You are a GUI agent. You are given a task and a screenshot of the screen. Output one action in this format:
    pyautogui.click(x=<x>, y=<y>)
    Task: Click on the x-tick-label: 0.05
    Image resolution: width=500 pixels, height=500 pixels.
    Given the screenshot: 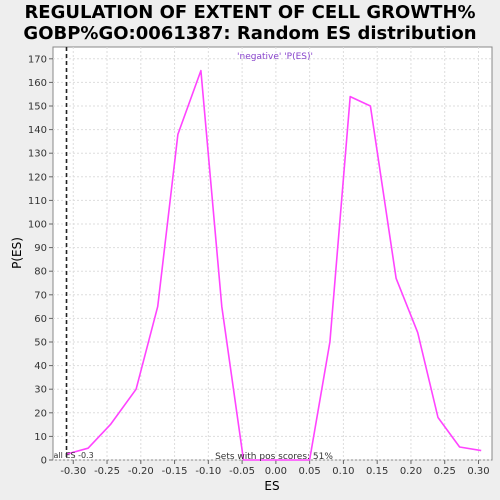 What is the action you would take?
    pyautogui.click(x=310, y=471)
    